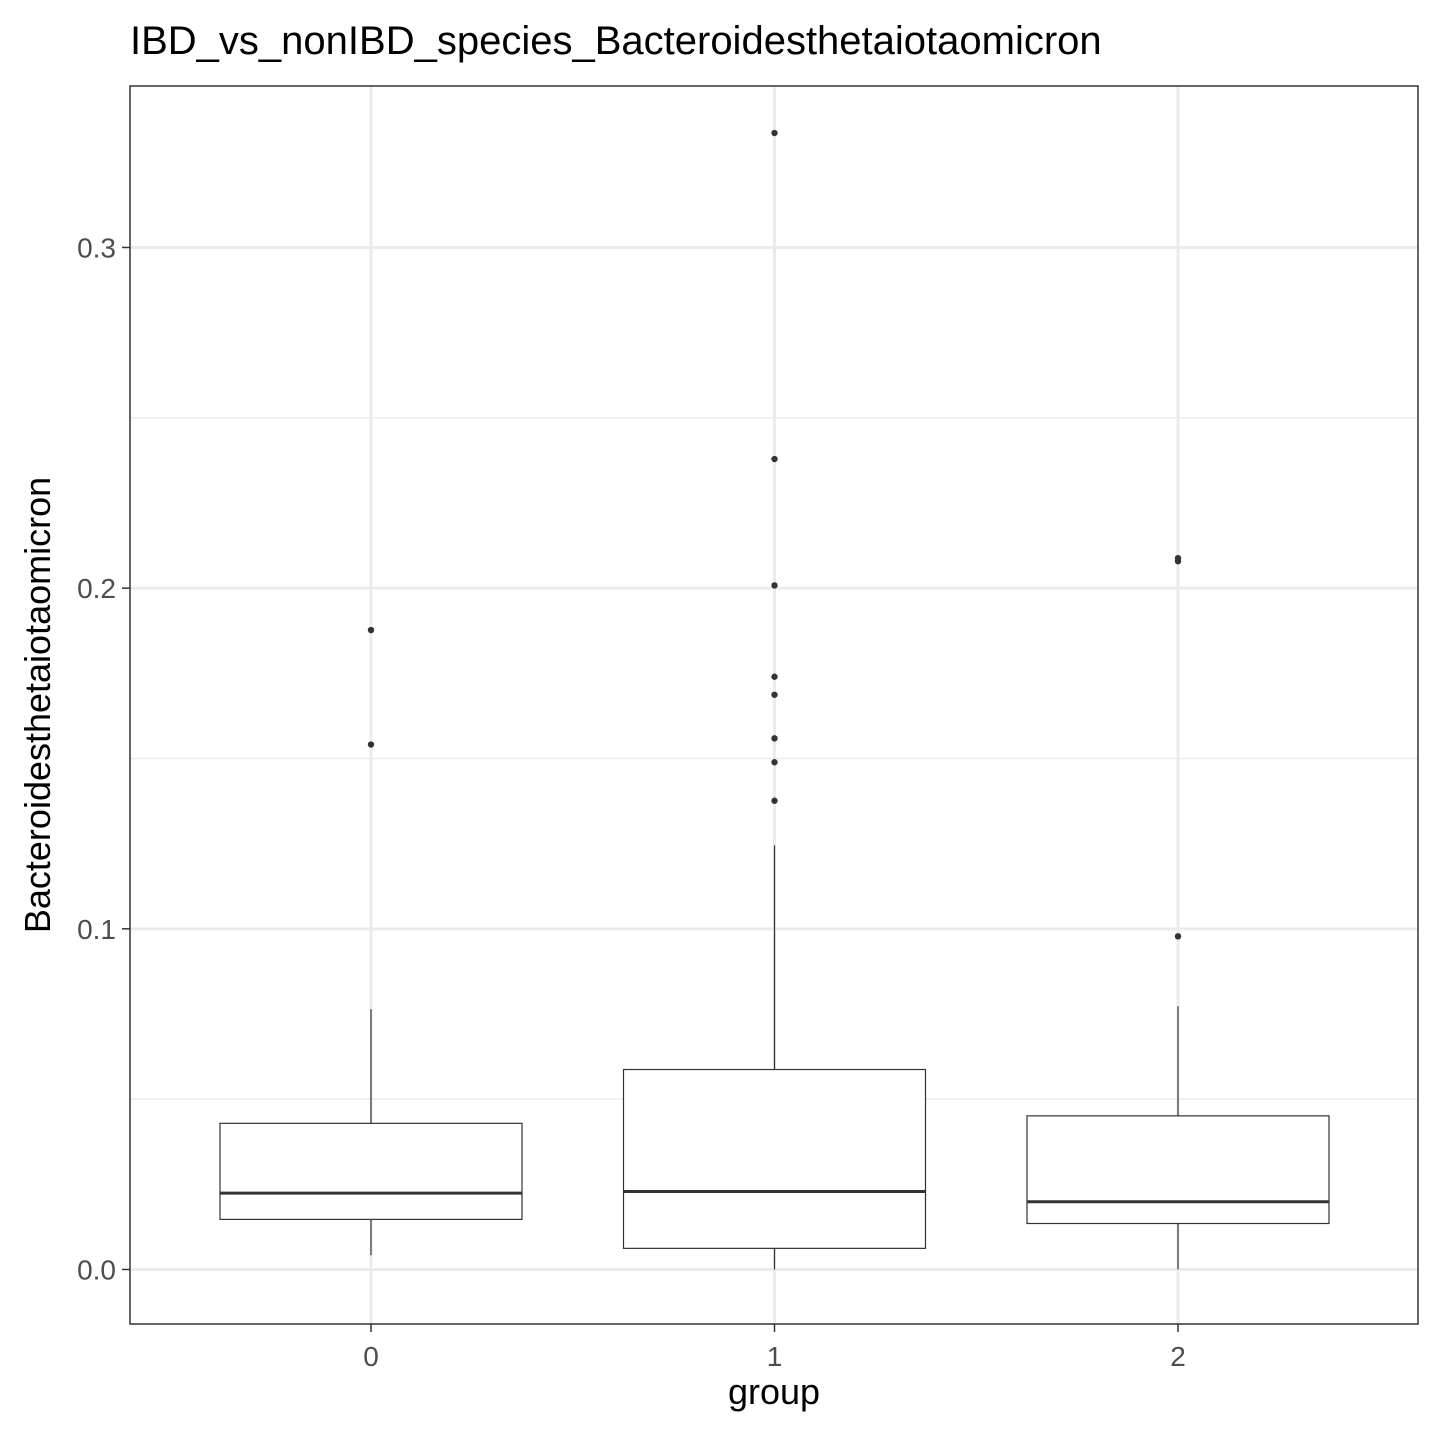 This screenshot has width=1440, height=1440. Describe the element at coordinates (96, 1269) in the screenshot. I see `y-tick-label: 0.0` at that location.